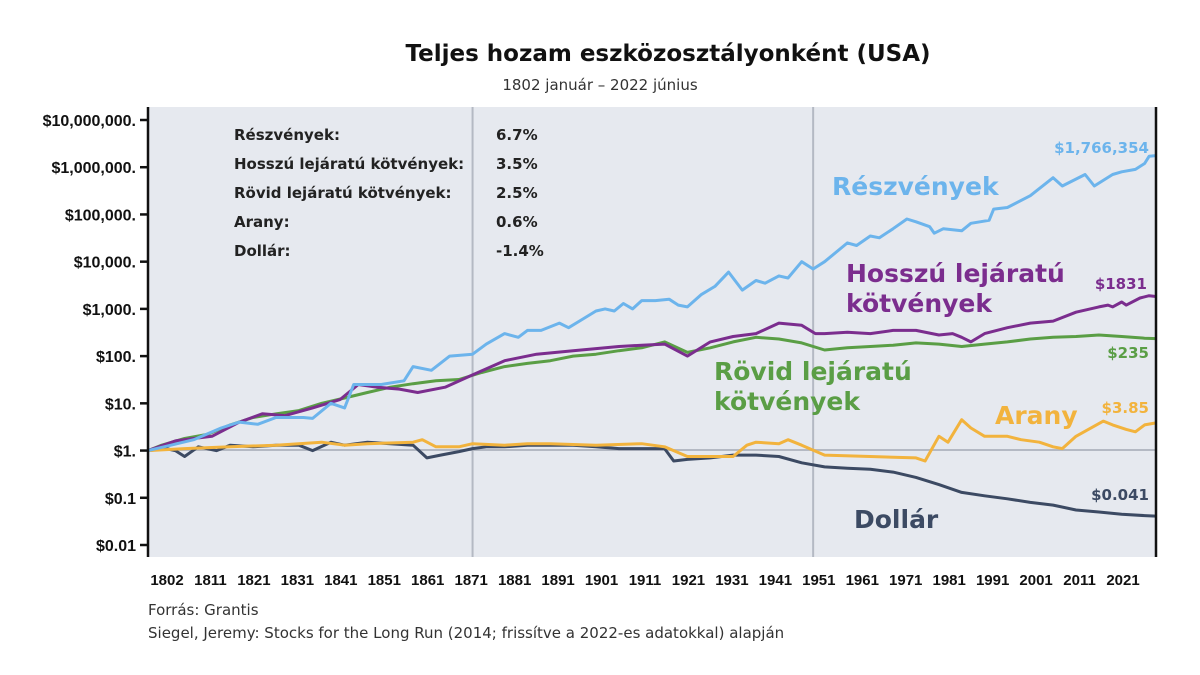 Image resolution: width=1200 pixels, height=675 pixels. Describe the element at coordinates (384, 580) in the screenshot. I see `x-tick-label: 1851` at that location.